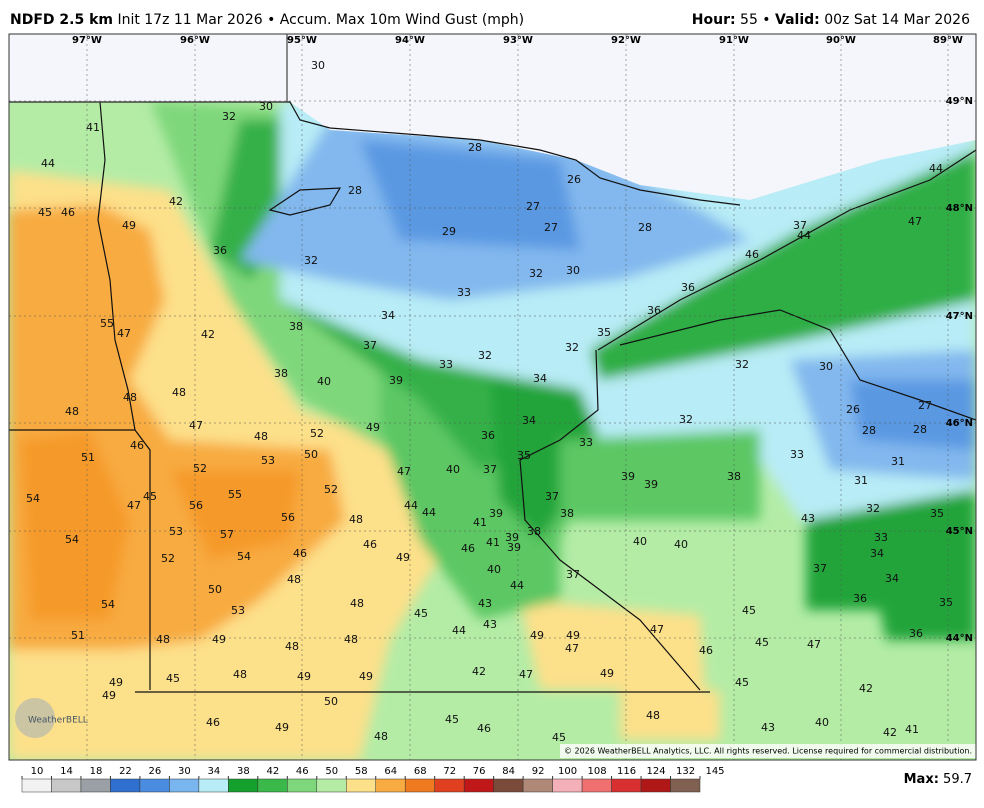 This screenshot has width=984, height=808. What do you see at coordinates (938, 779) in the screenshot?
I see `max: Max: 59.7` at bounding box center [938, 779].